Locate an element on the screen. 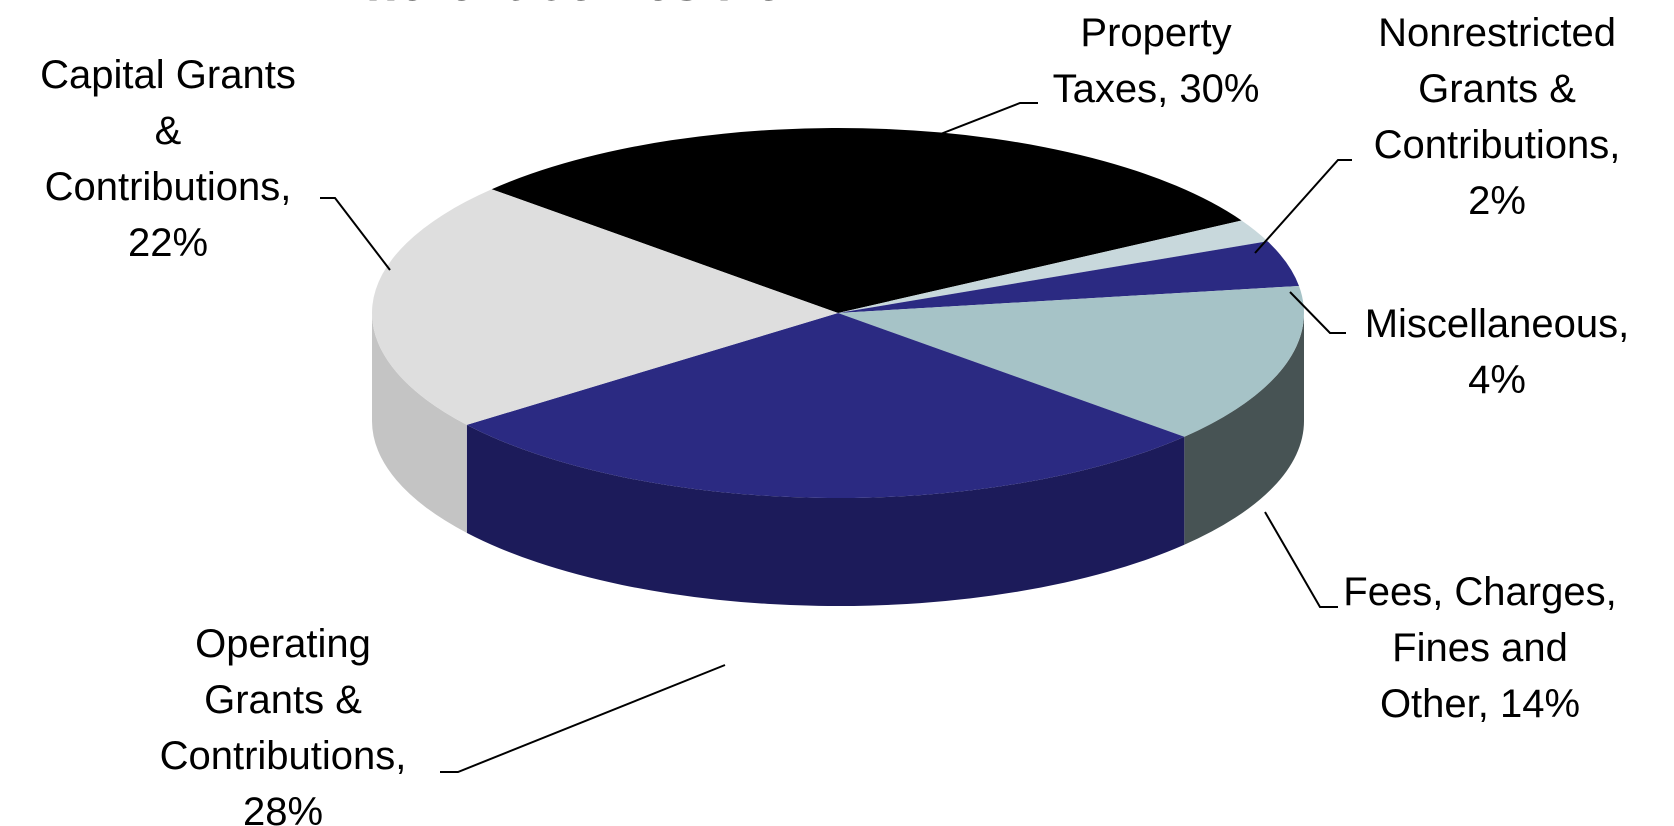 The height and width of the screenshot is (826, 1674). slice-label-line: Fines and is located at coordinates (1480, 648).